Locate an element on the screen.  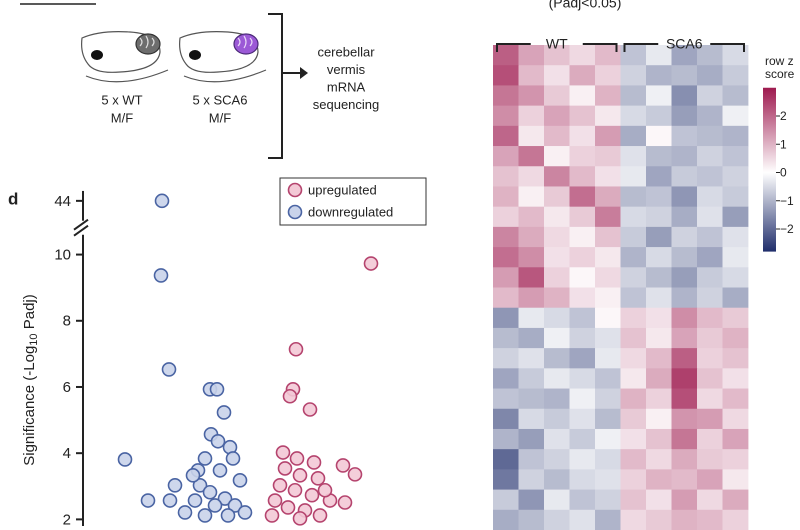
colorbar-label: score is located at coordinates (780, 74).